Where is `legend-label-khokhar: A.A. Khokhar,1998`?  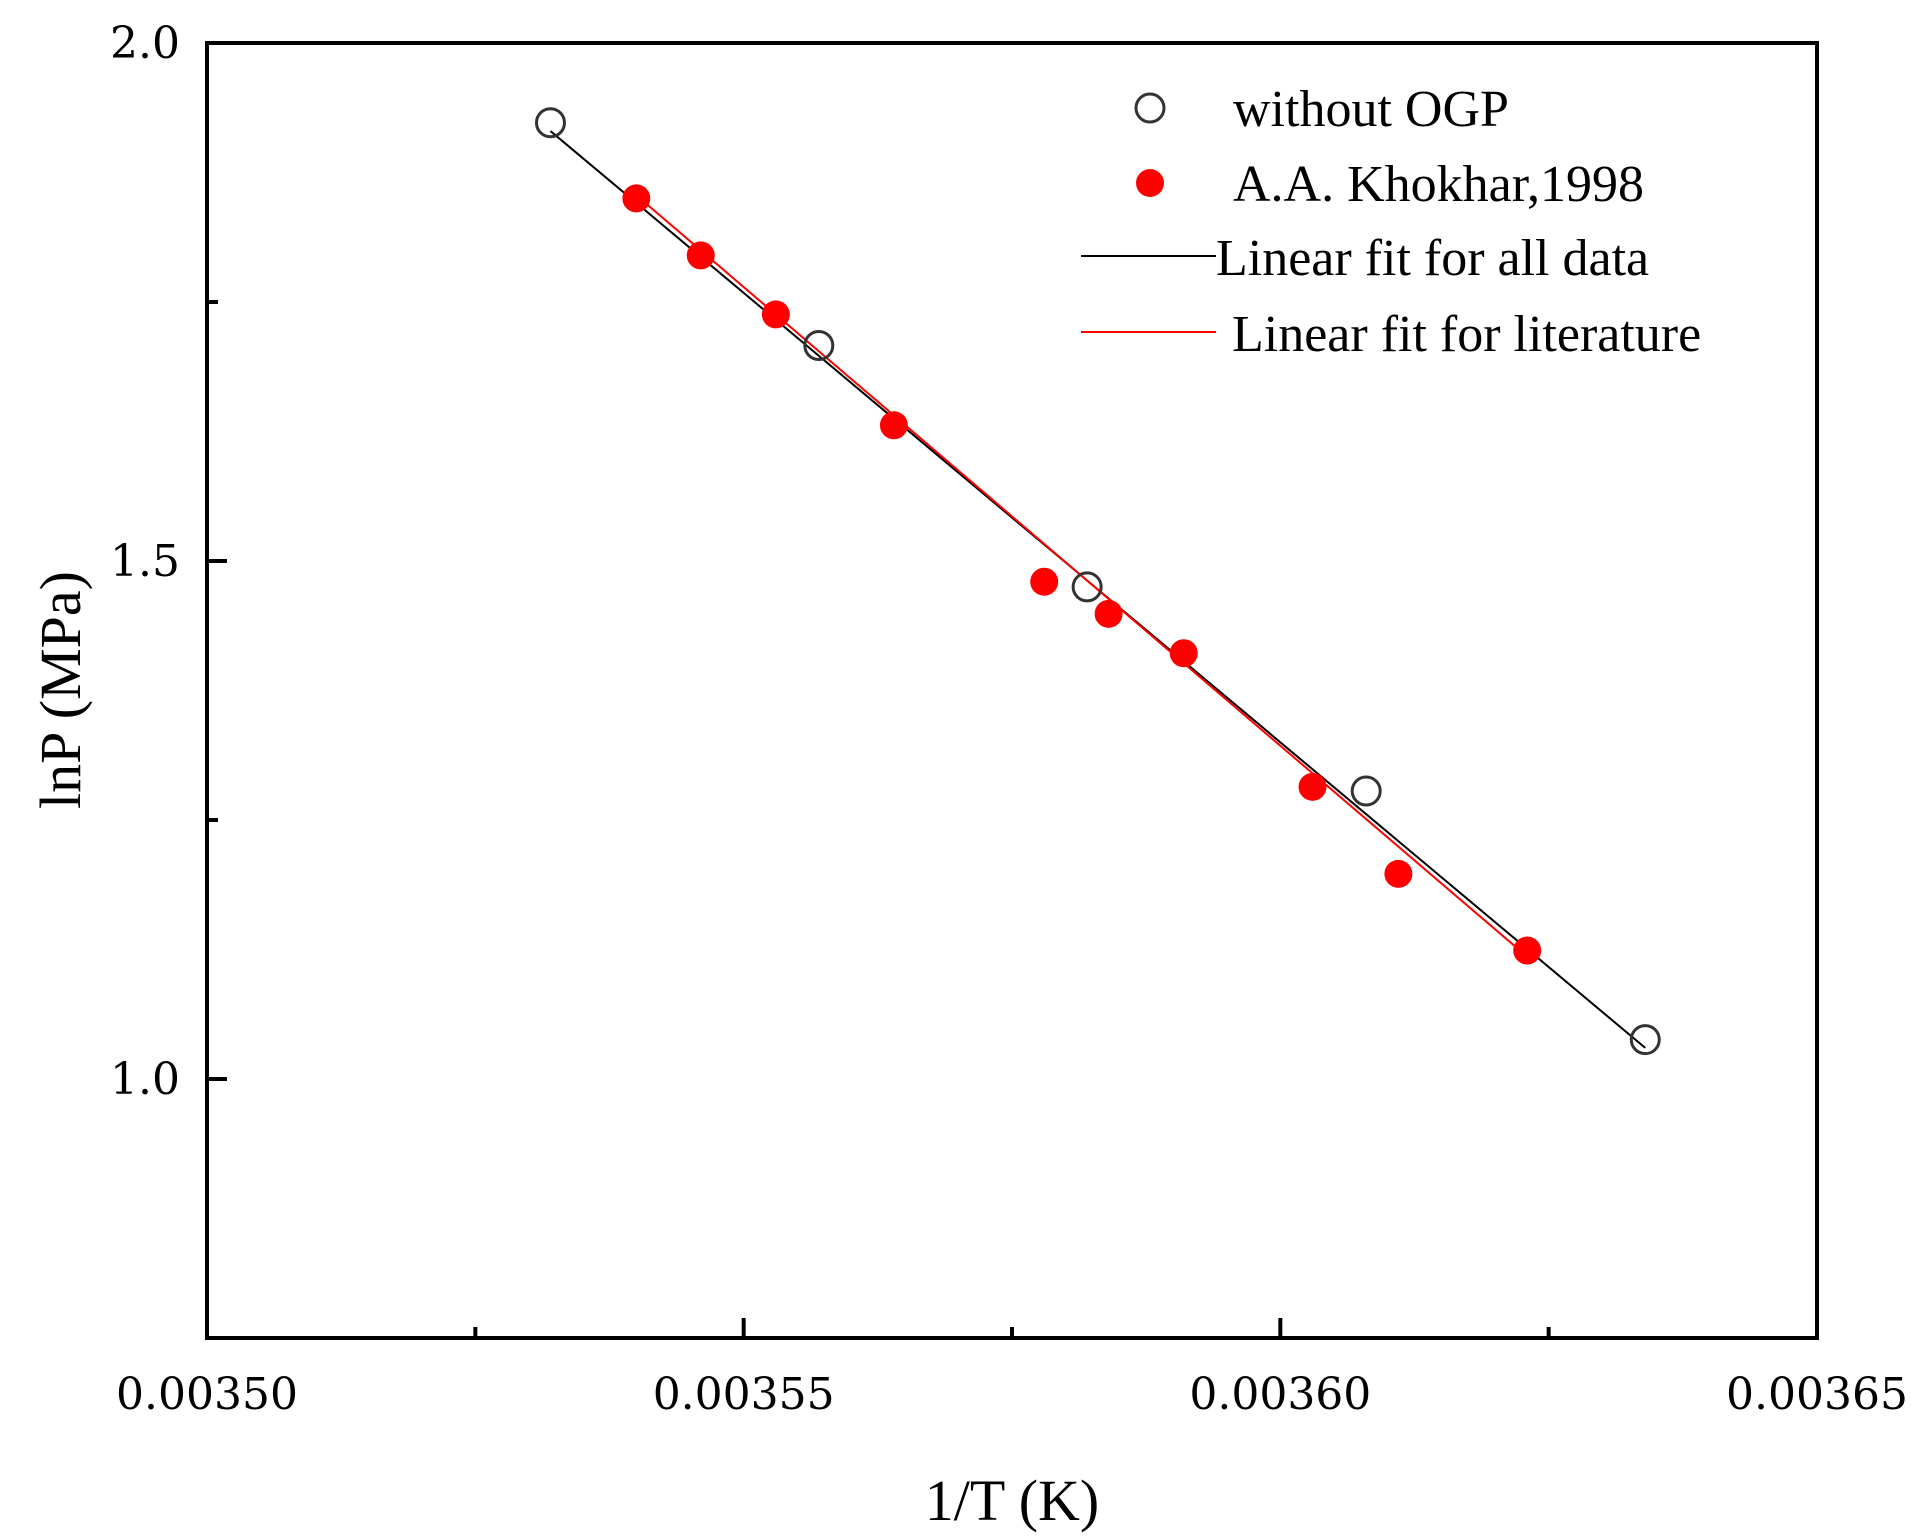
legend-label-khokhar: A.A. Khokhar,1998 is located at coordinates (1438, 184).